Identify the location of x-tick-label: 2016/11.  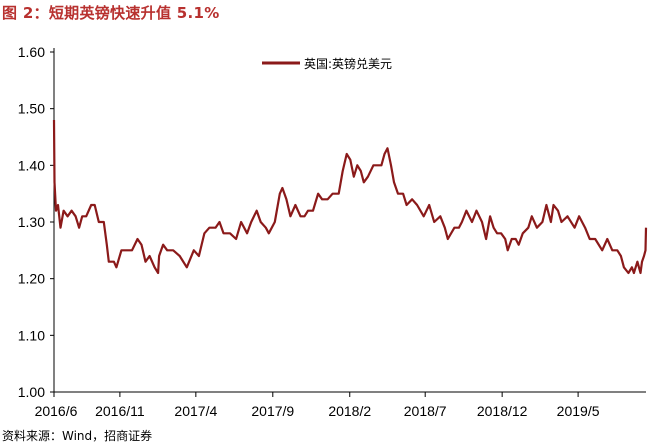
(120, 411).